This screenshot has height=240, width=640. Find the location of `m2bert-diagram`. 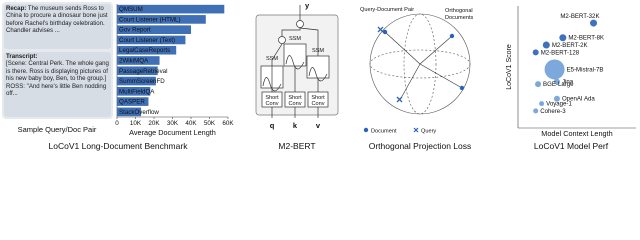

m2bert-diagram is located at coordinates (297, 61).